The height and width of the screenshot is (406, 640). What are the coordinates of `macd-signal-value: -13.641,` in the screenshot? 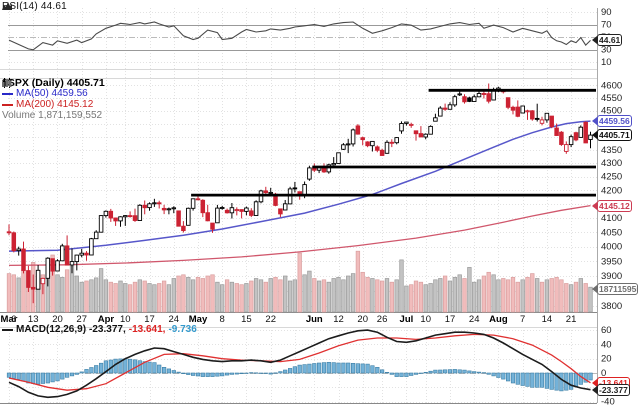 It's located at (147, 329).